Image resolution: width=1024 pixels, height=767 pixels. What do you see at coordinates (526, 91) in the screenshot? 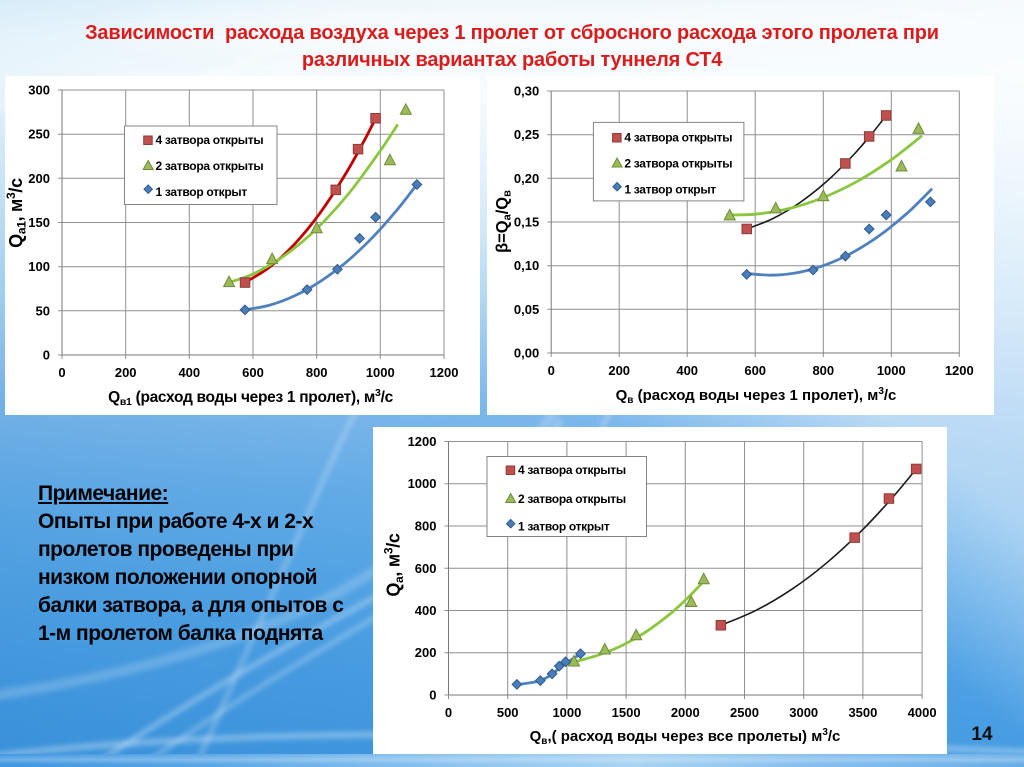
I see `svg-text: 0,30` at bounding box center [526, 91].